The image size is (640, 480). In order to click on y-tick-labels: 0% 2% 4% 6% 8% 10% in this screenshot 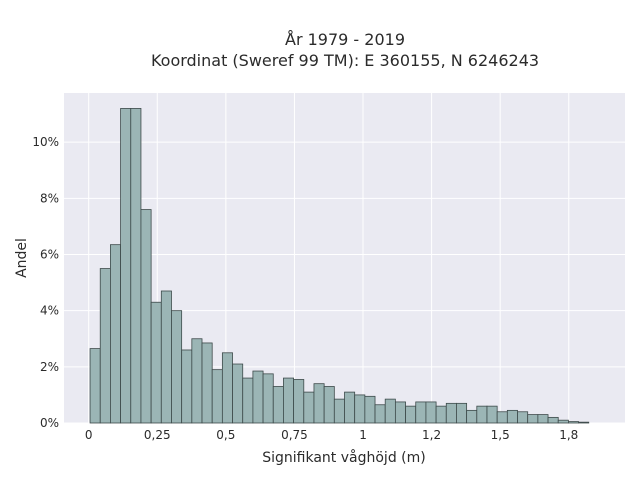, I will do `click(45, 282)`.